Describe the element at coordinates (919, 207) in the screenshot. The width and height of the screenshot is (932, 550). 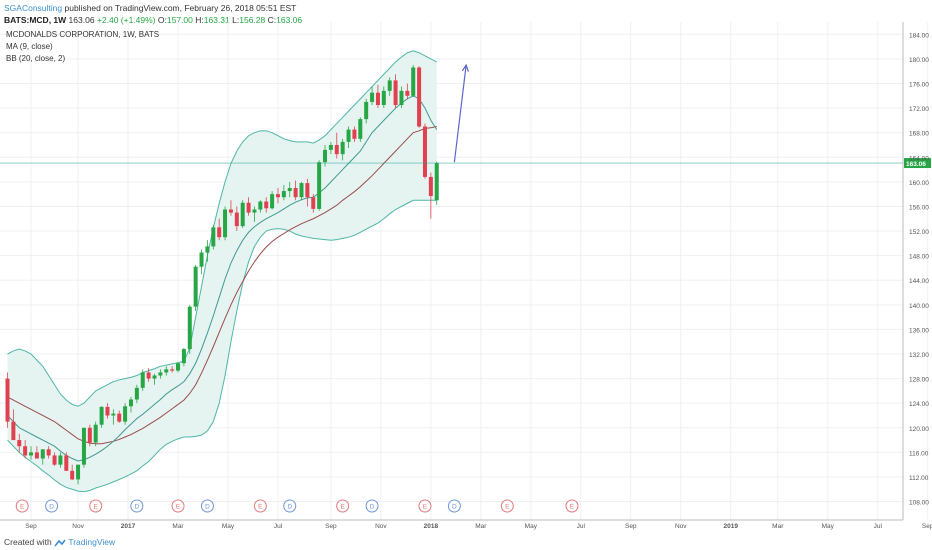
I see `y-tick-label: 156.00` at that location.